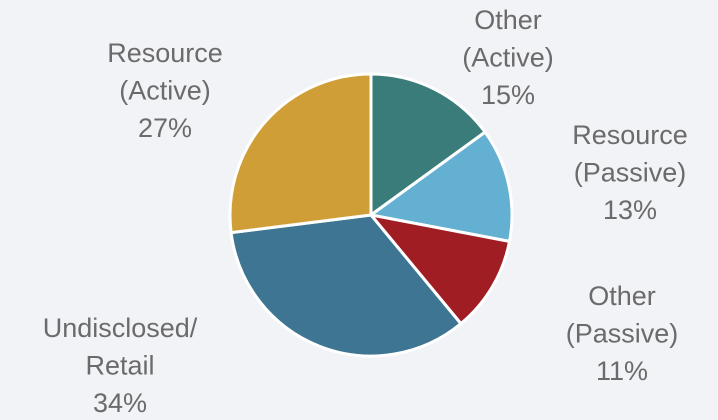 The image size is (718, 420). I want to click on slice-value-label: 11%, so click(622, 371).